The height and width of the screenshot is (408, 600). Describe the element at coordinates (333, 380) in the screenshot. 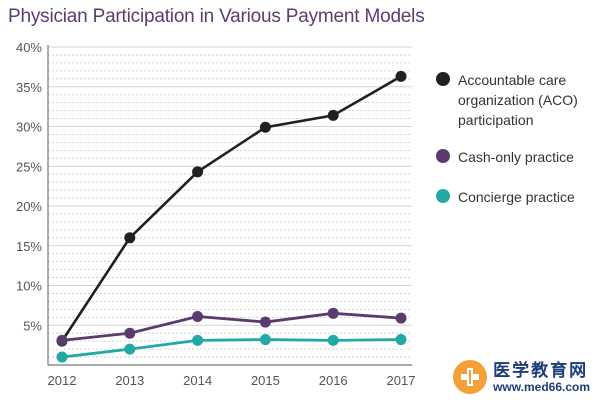

I see `x-tick-label: 2016` at that location.